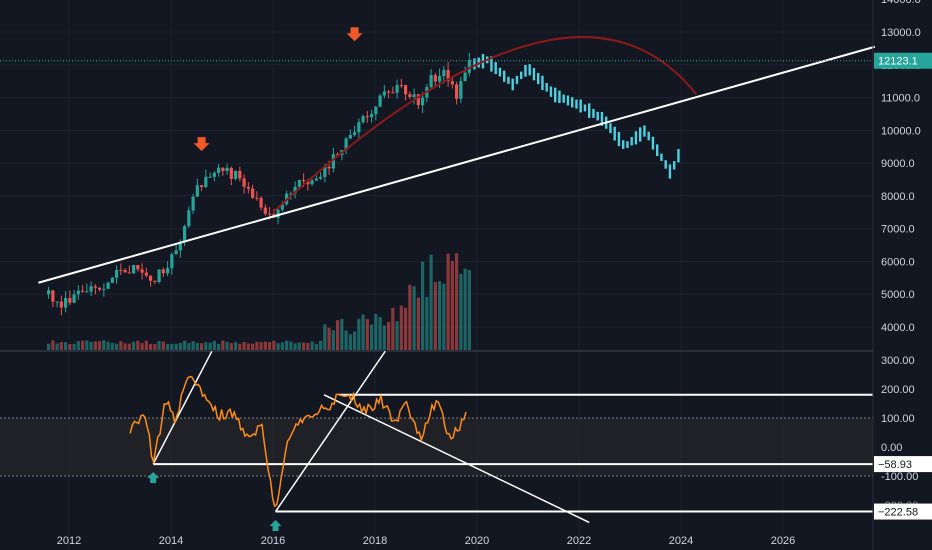  I want to click on price-tag-label: 12123.1, so click(898, 62).